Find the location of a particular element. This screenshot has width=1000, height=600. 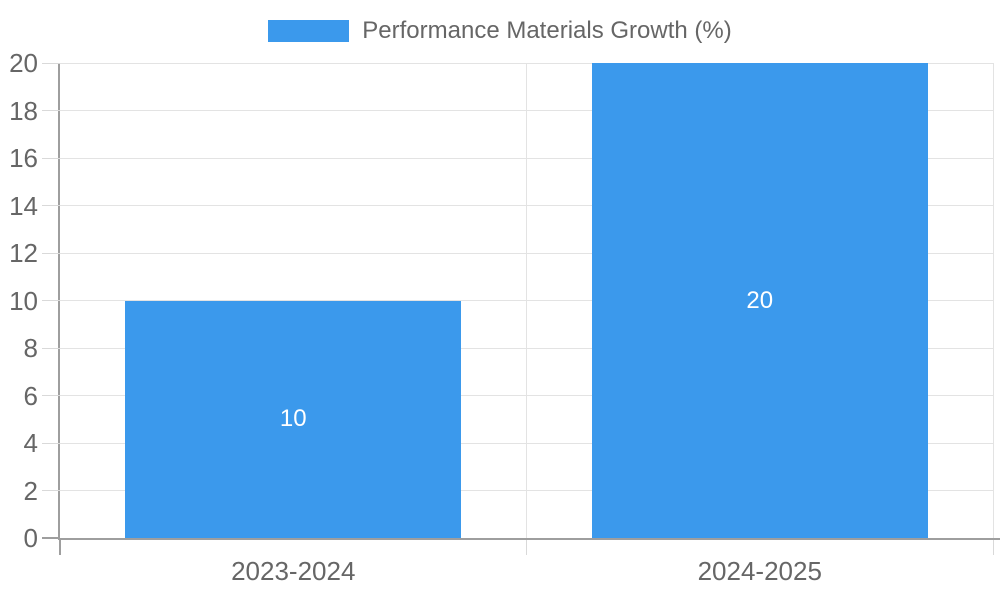

y-axis-tick-label: 20 is located at coordinates (23, 63).